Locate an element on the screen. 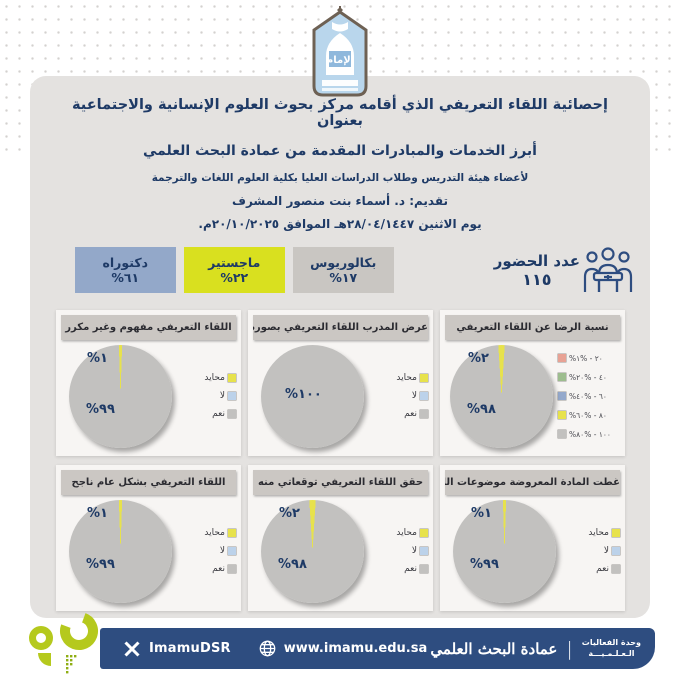 The height and width of the screenshot is (680, 680). dsr-green-logo is located at coordinates (63, 643).